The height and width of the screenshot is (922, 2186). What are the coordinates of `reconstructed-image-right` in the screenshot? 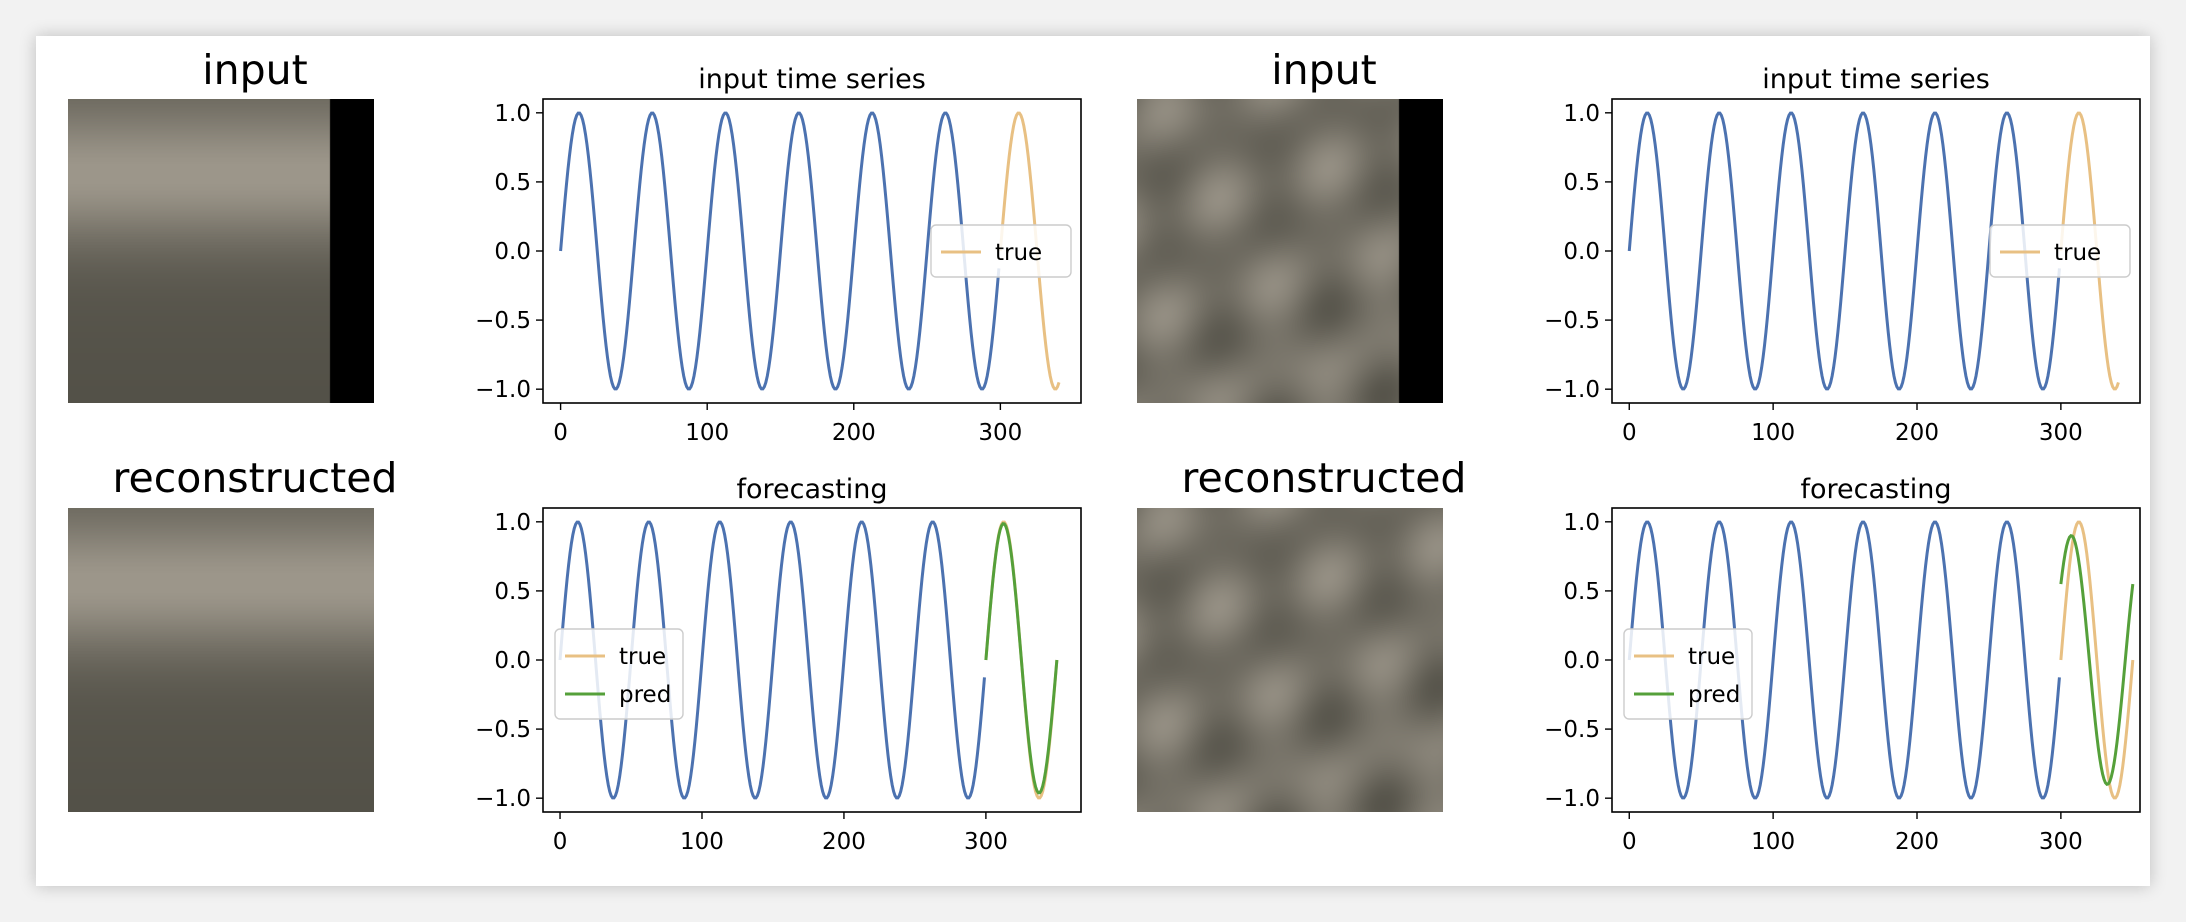 It's located at (1290, 660).